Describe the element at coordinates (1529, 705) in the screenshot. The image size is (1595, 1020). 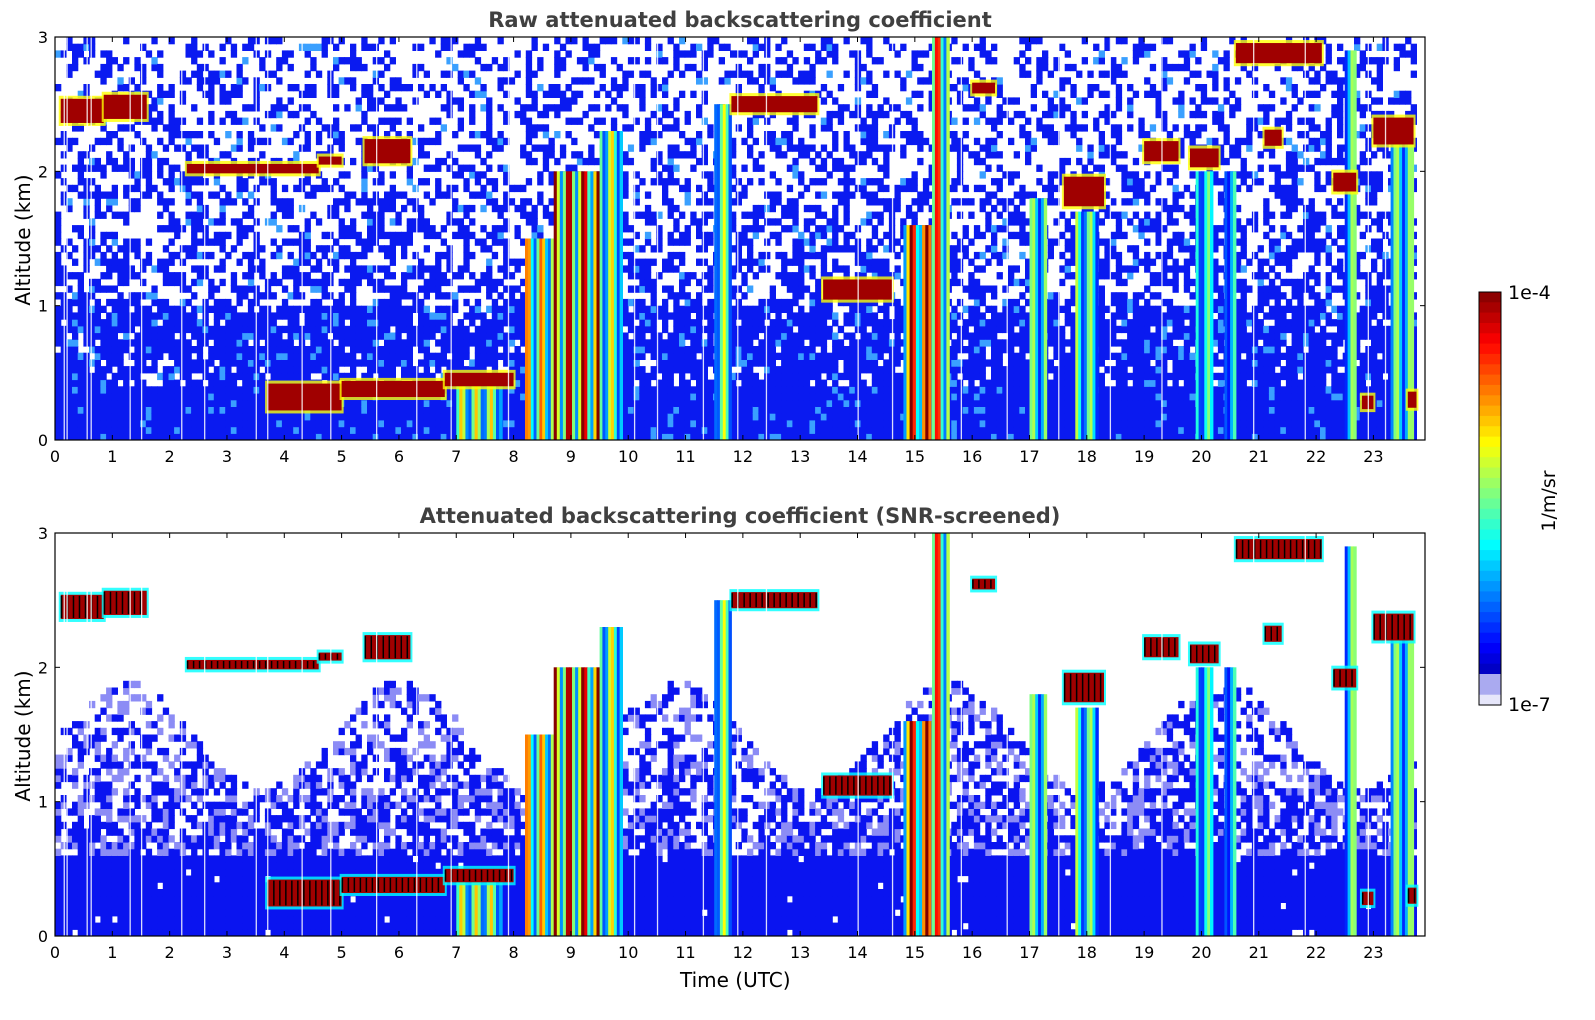
I see `colorbar-min-label: 1e-7` at that location.